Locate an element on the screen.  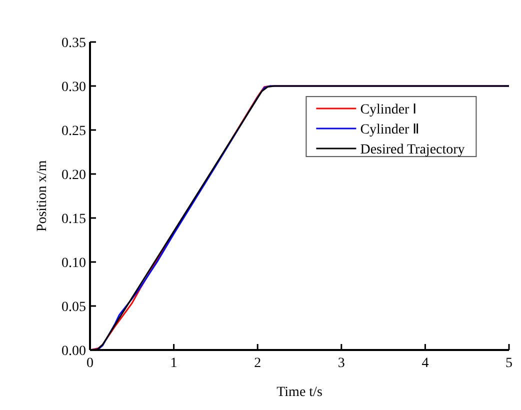
y-tick-label: 0.30 is located at coordinates (74, 87).